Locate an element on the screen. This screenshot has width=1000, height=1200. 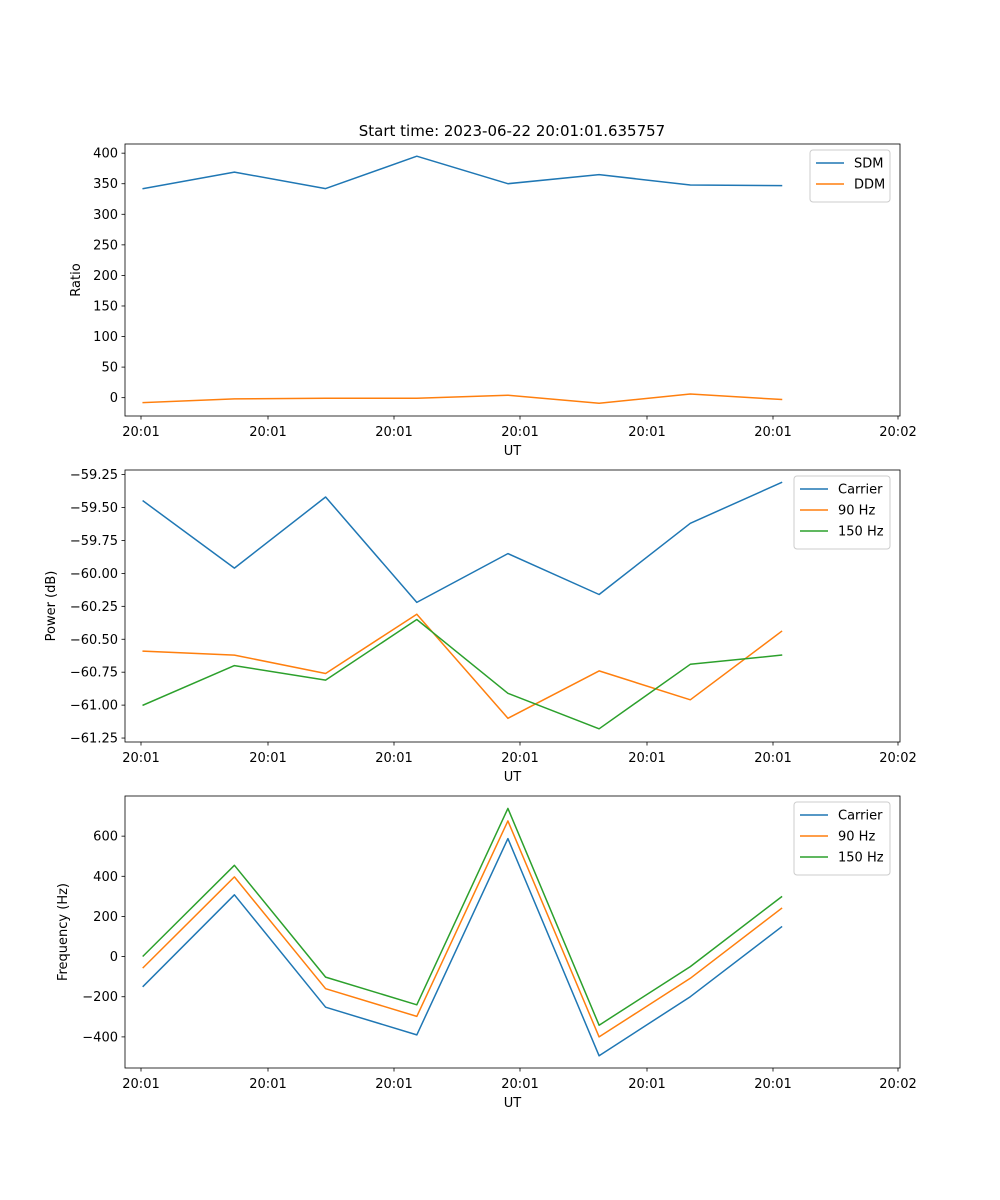
y-tick-label: −400 is located at coordinates (100, 1037).